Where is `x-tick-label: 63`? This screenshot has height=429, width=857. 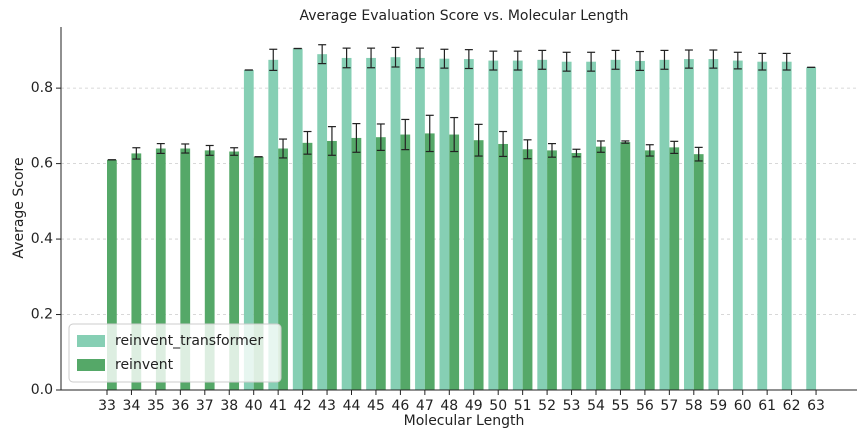 x-tick-label: 63 is located at coordinates (816, 406).